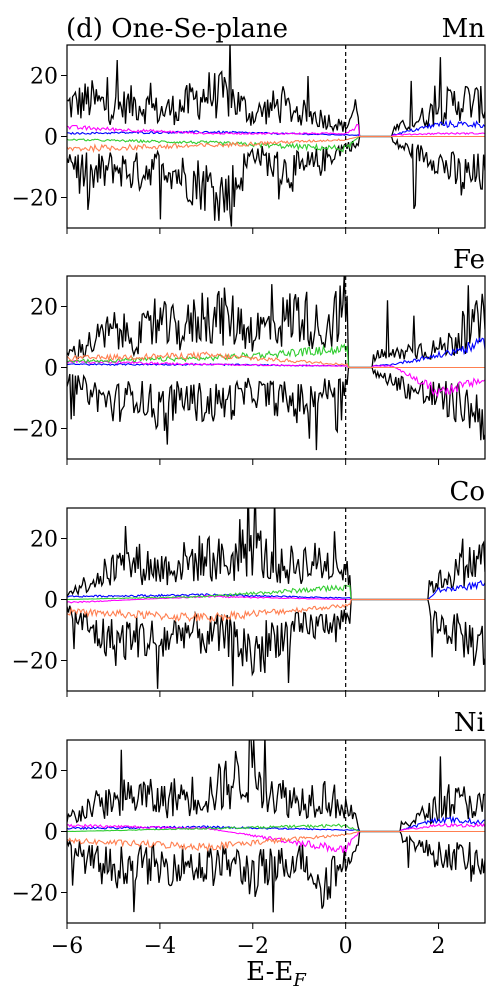  Describe the element at coordinates (269, 972) in the screenshot. I see `x-axis-label-main: E-E` at that location.